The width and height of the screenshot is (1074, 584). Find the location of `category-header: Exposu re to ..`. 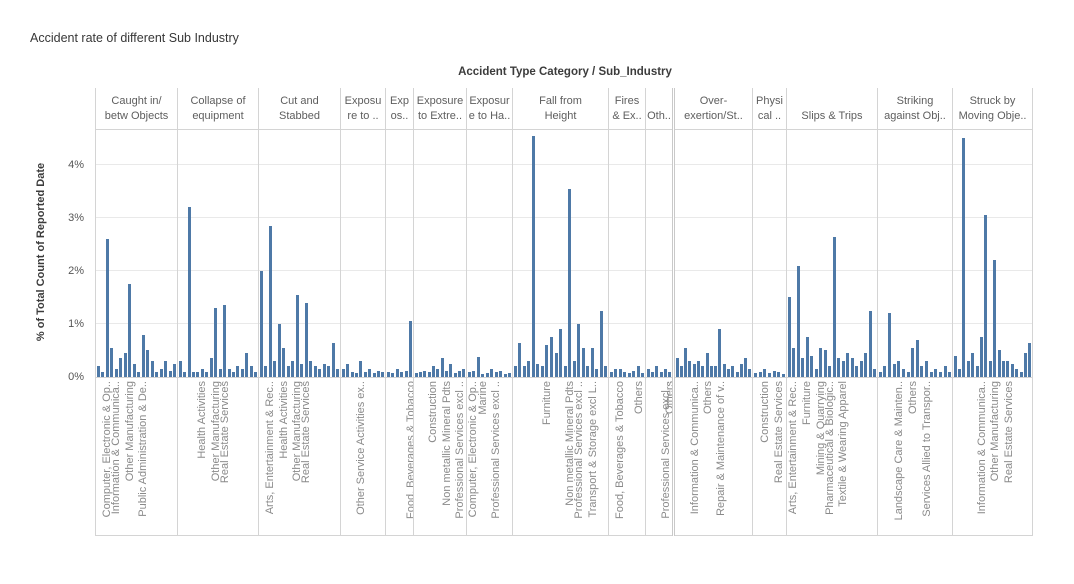

category-header: Exposu re to .. is located at coordinates (363, 109).